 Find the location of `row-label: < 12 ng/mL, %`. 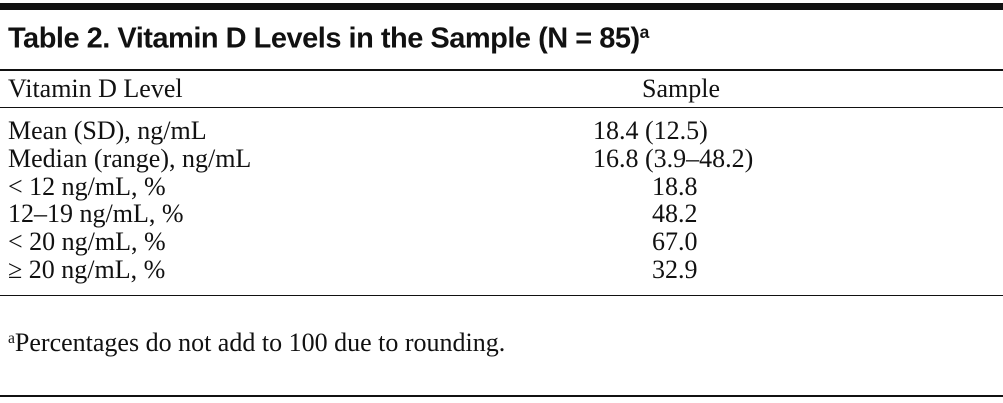

row-label: < 12 ng/mL, % is located at coordinates (87, 186).